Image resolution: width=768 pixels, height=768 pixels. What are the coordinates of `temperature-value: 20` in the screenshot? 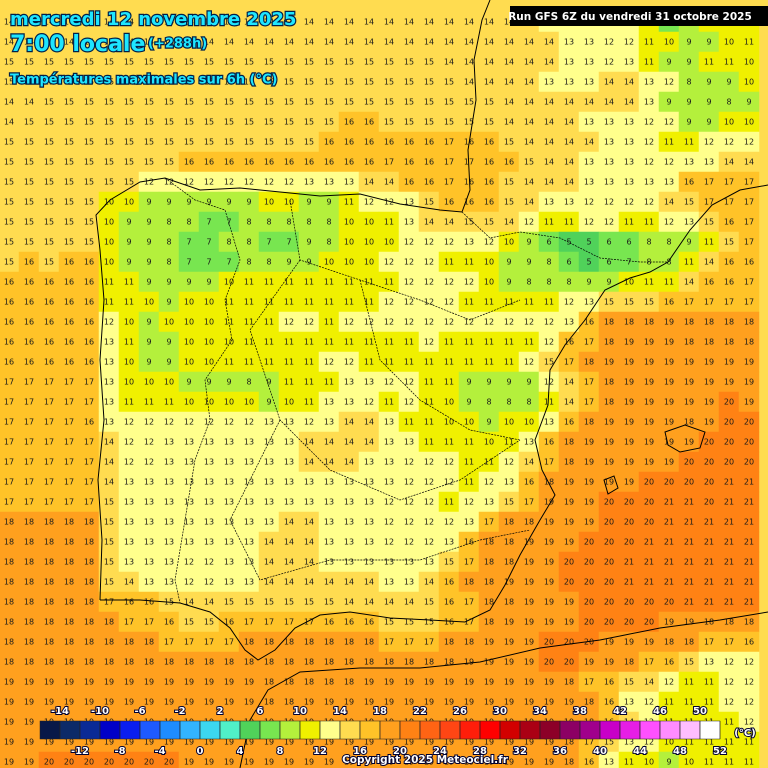 It's located at (749, 422).